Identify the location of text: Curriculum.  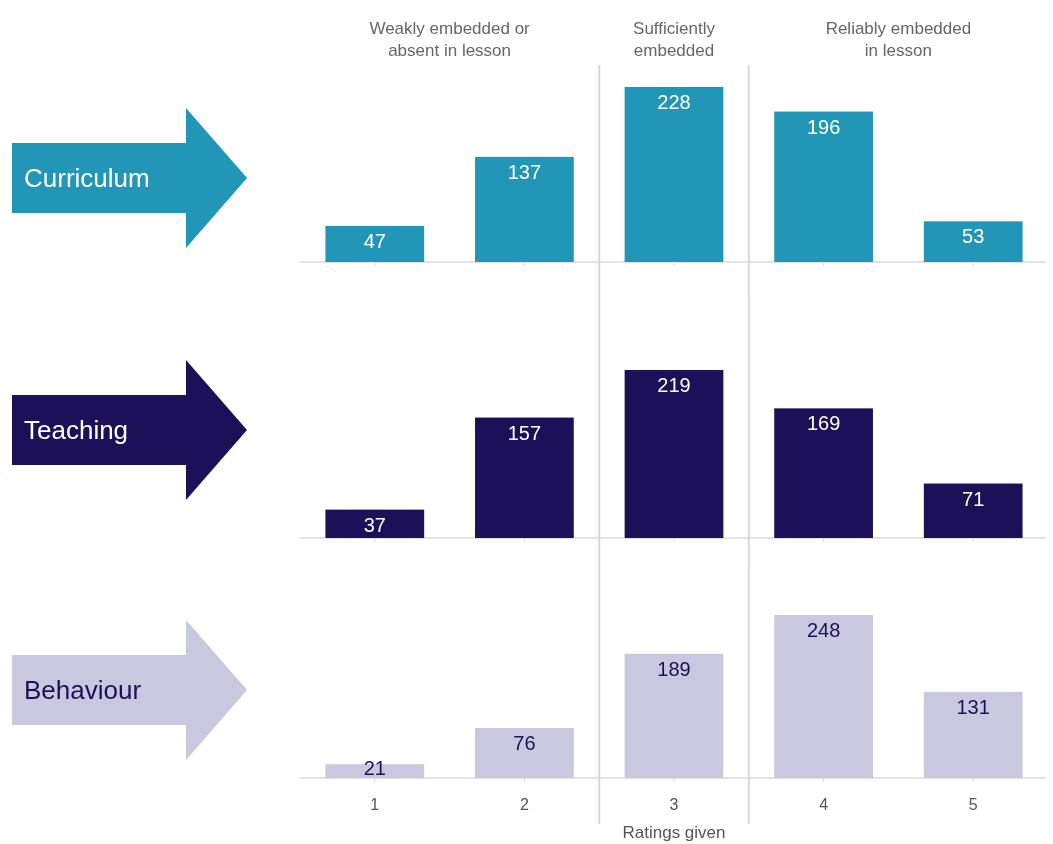
(87, 178).